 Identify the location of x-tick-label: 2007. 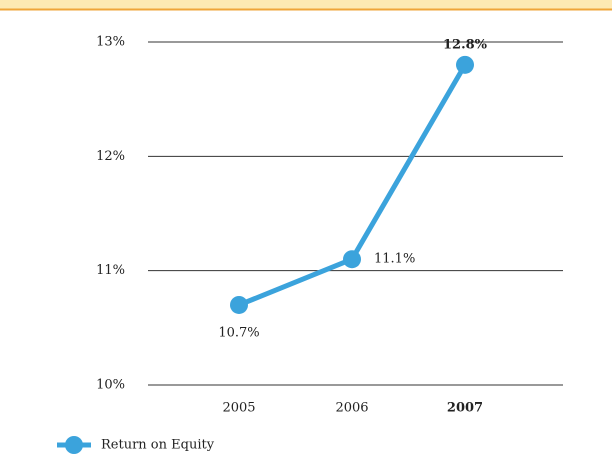
(465, 408).